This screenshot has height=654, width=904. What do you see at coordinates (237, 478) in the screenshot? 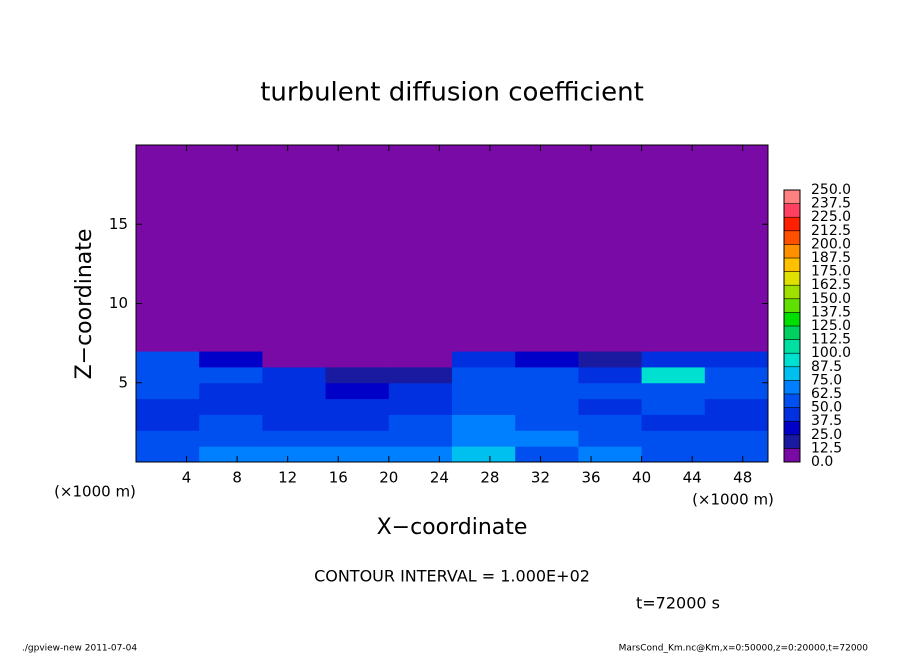
I see `x-tick-label: 8` at bounding box center [237, 478].